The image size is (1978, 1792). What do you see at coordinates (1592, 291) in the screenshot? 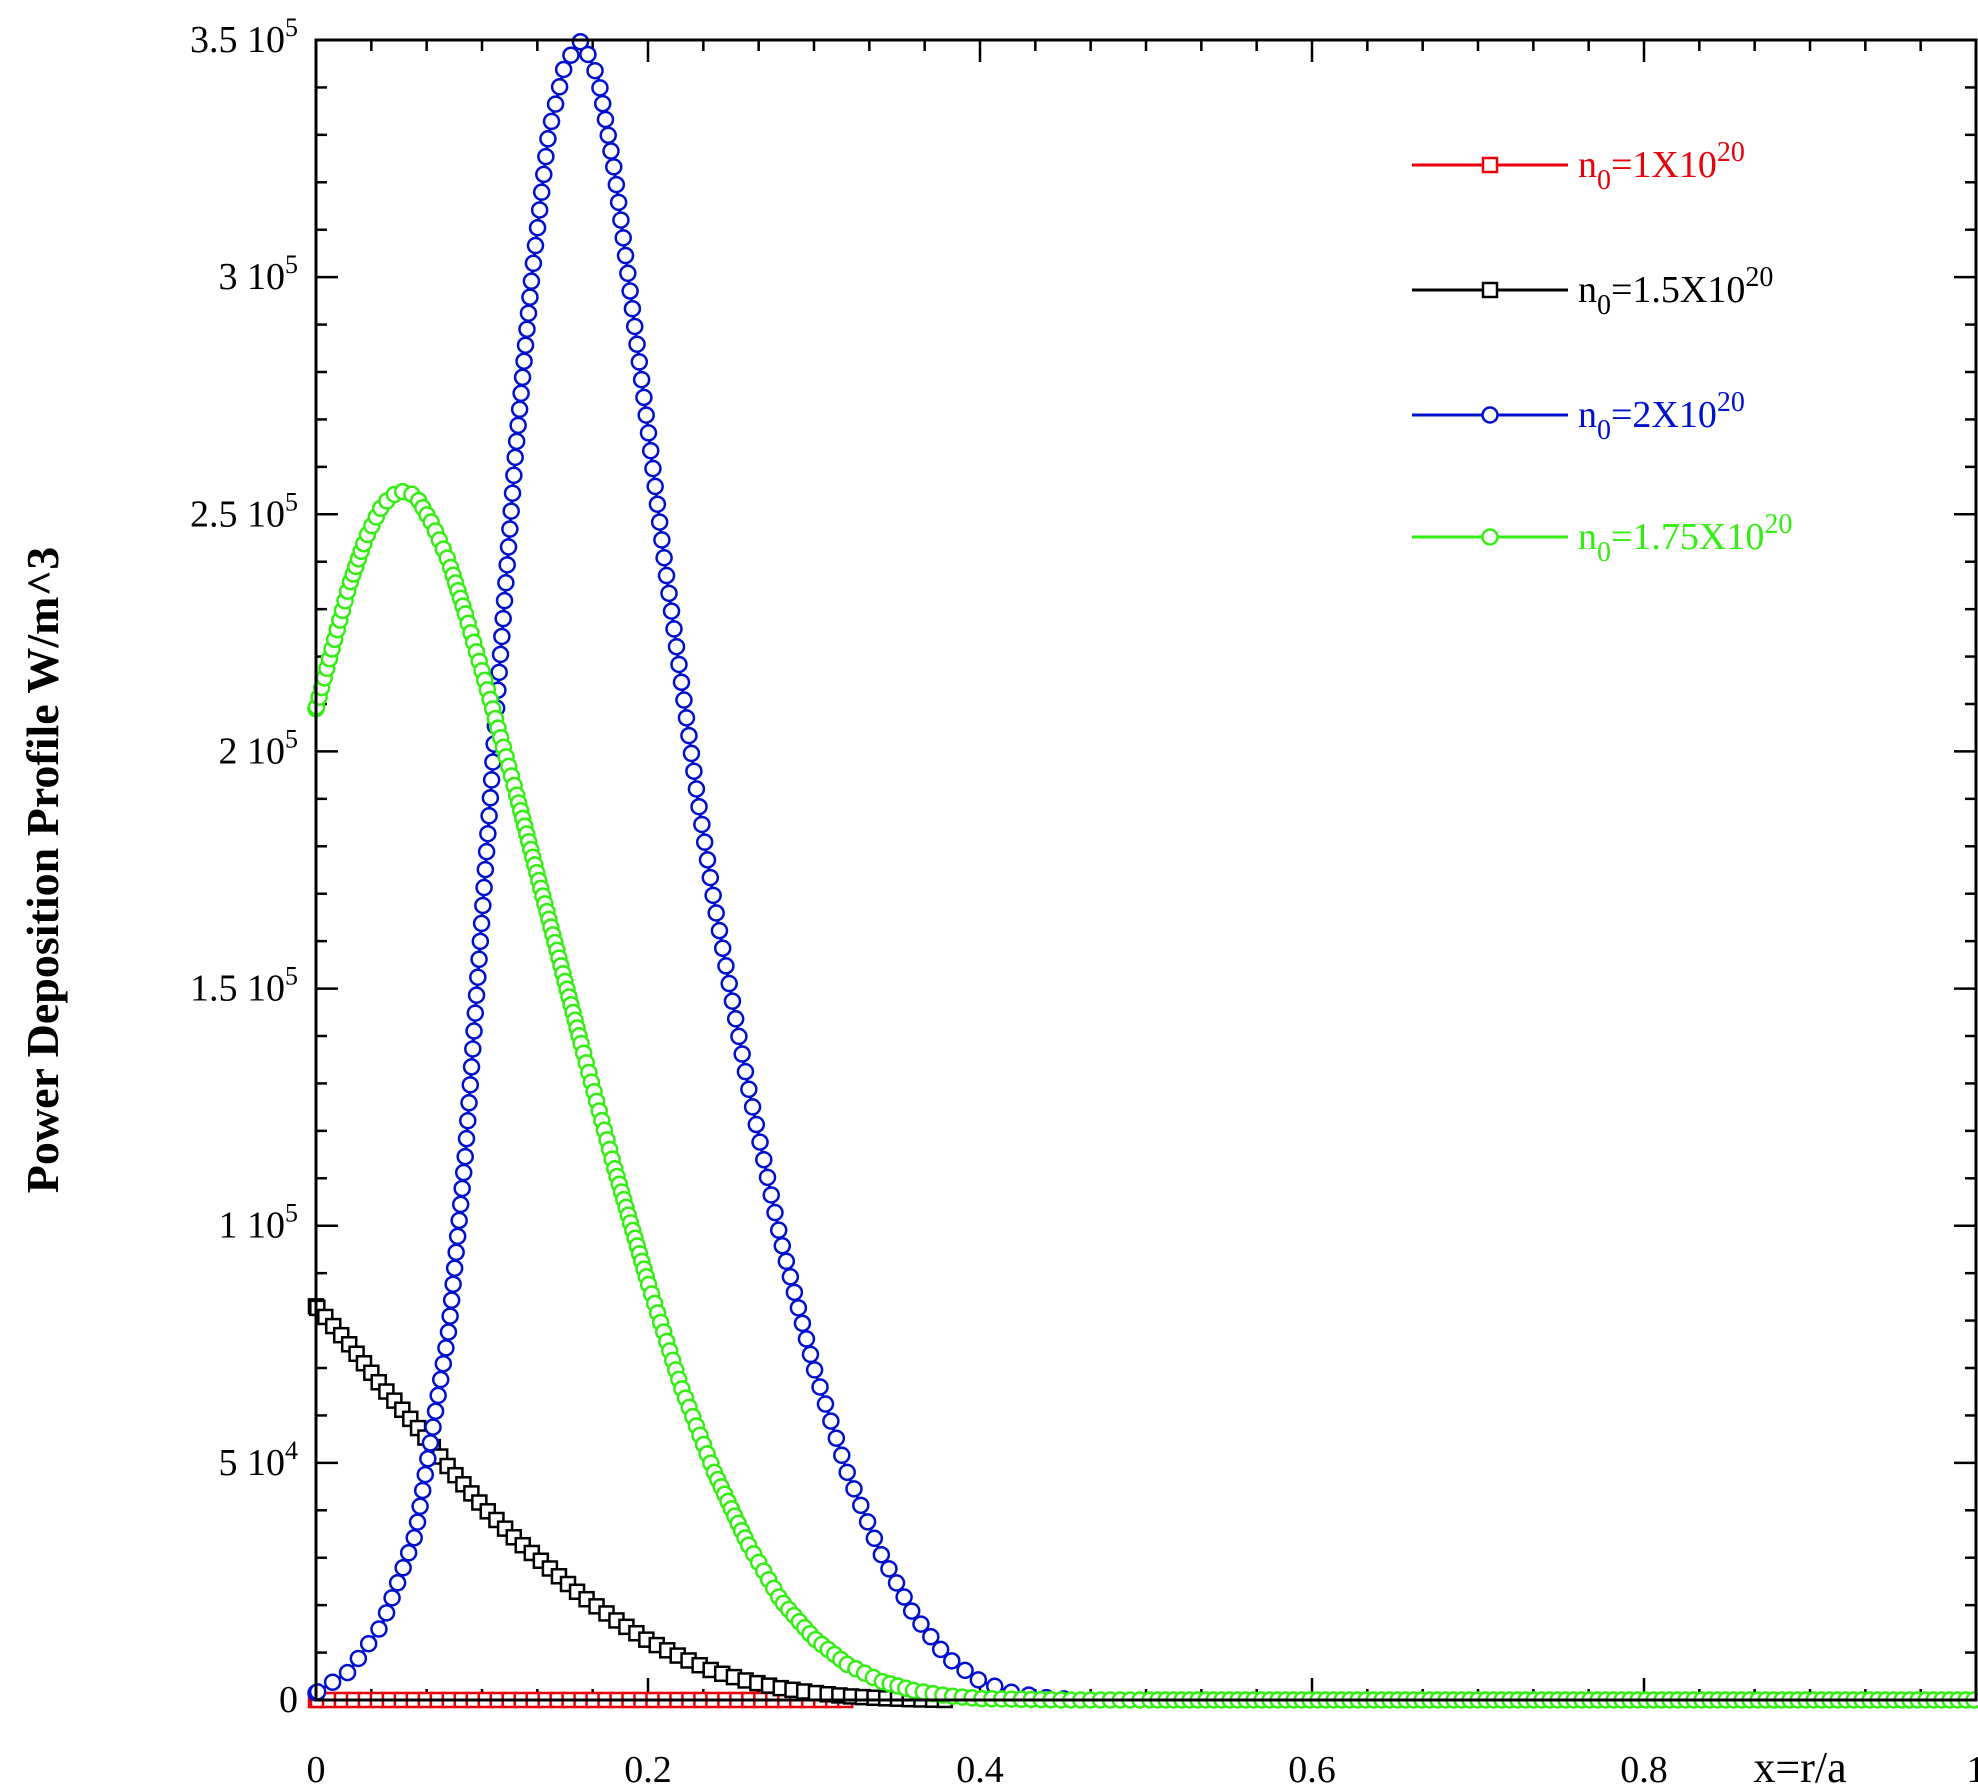
I see `legend-entry: n0=1.5X1020` at bounding box center [1592, 291].